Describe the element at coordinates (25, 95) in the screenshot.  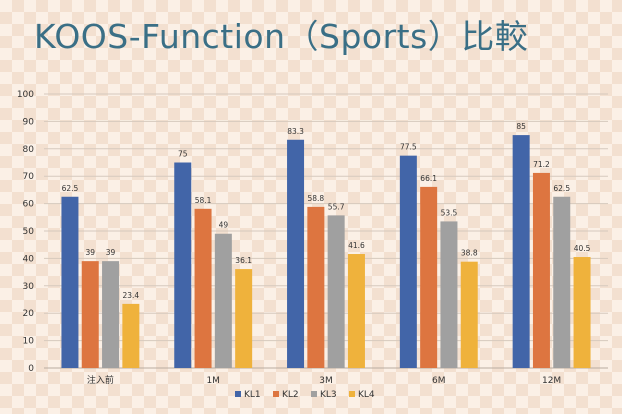
I see `y-tick-label: 100` at that location.